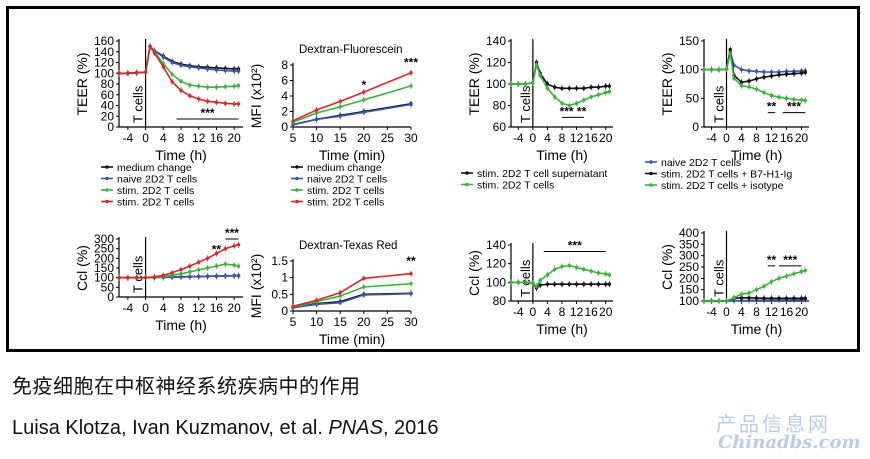  What do you see at coordinates (284, 81) in the screenshot?
I see `y-tick-label: 6` at bounding box center [284, 81].